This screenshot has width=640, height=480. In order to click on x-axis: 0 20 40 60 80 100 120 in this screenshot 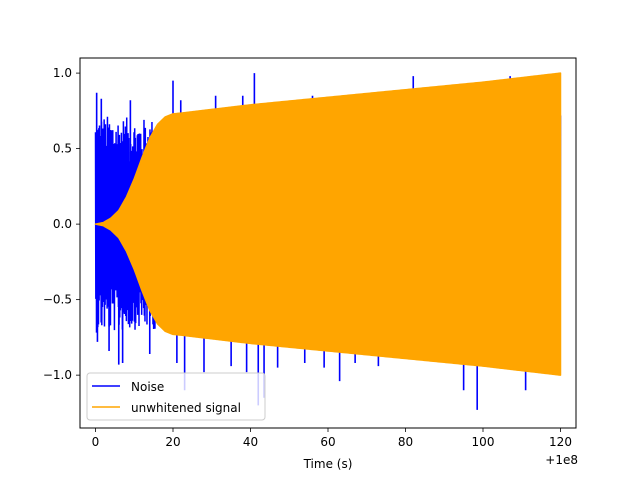, I will do `click(332, 438)`.